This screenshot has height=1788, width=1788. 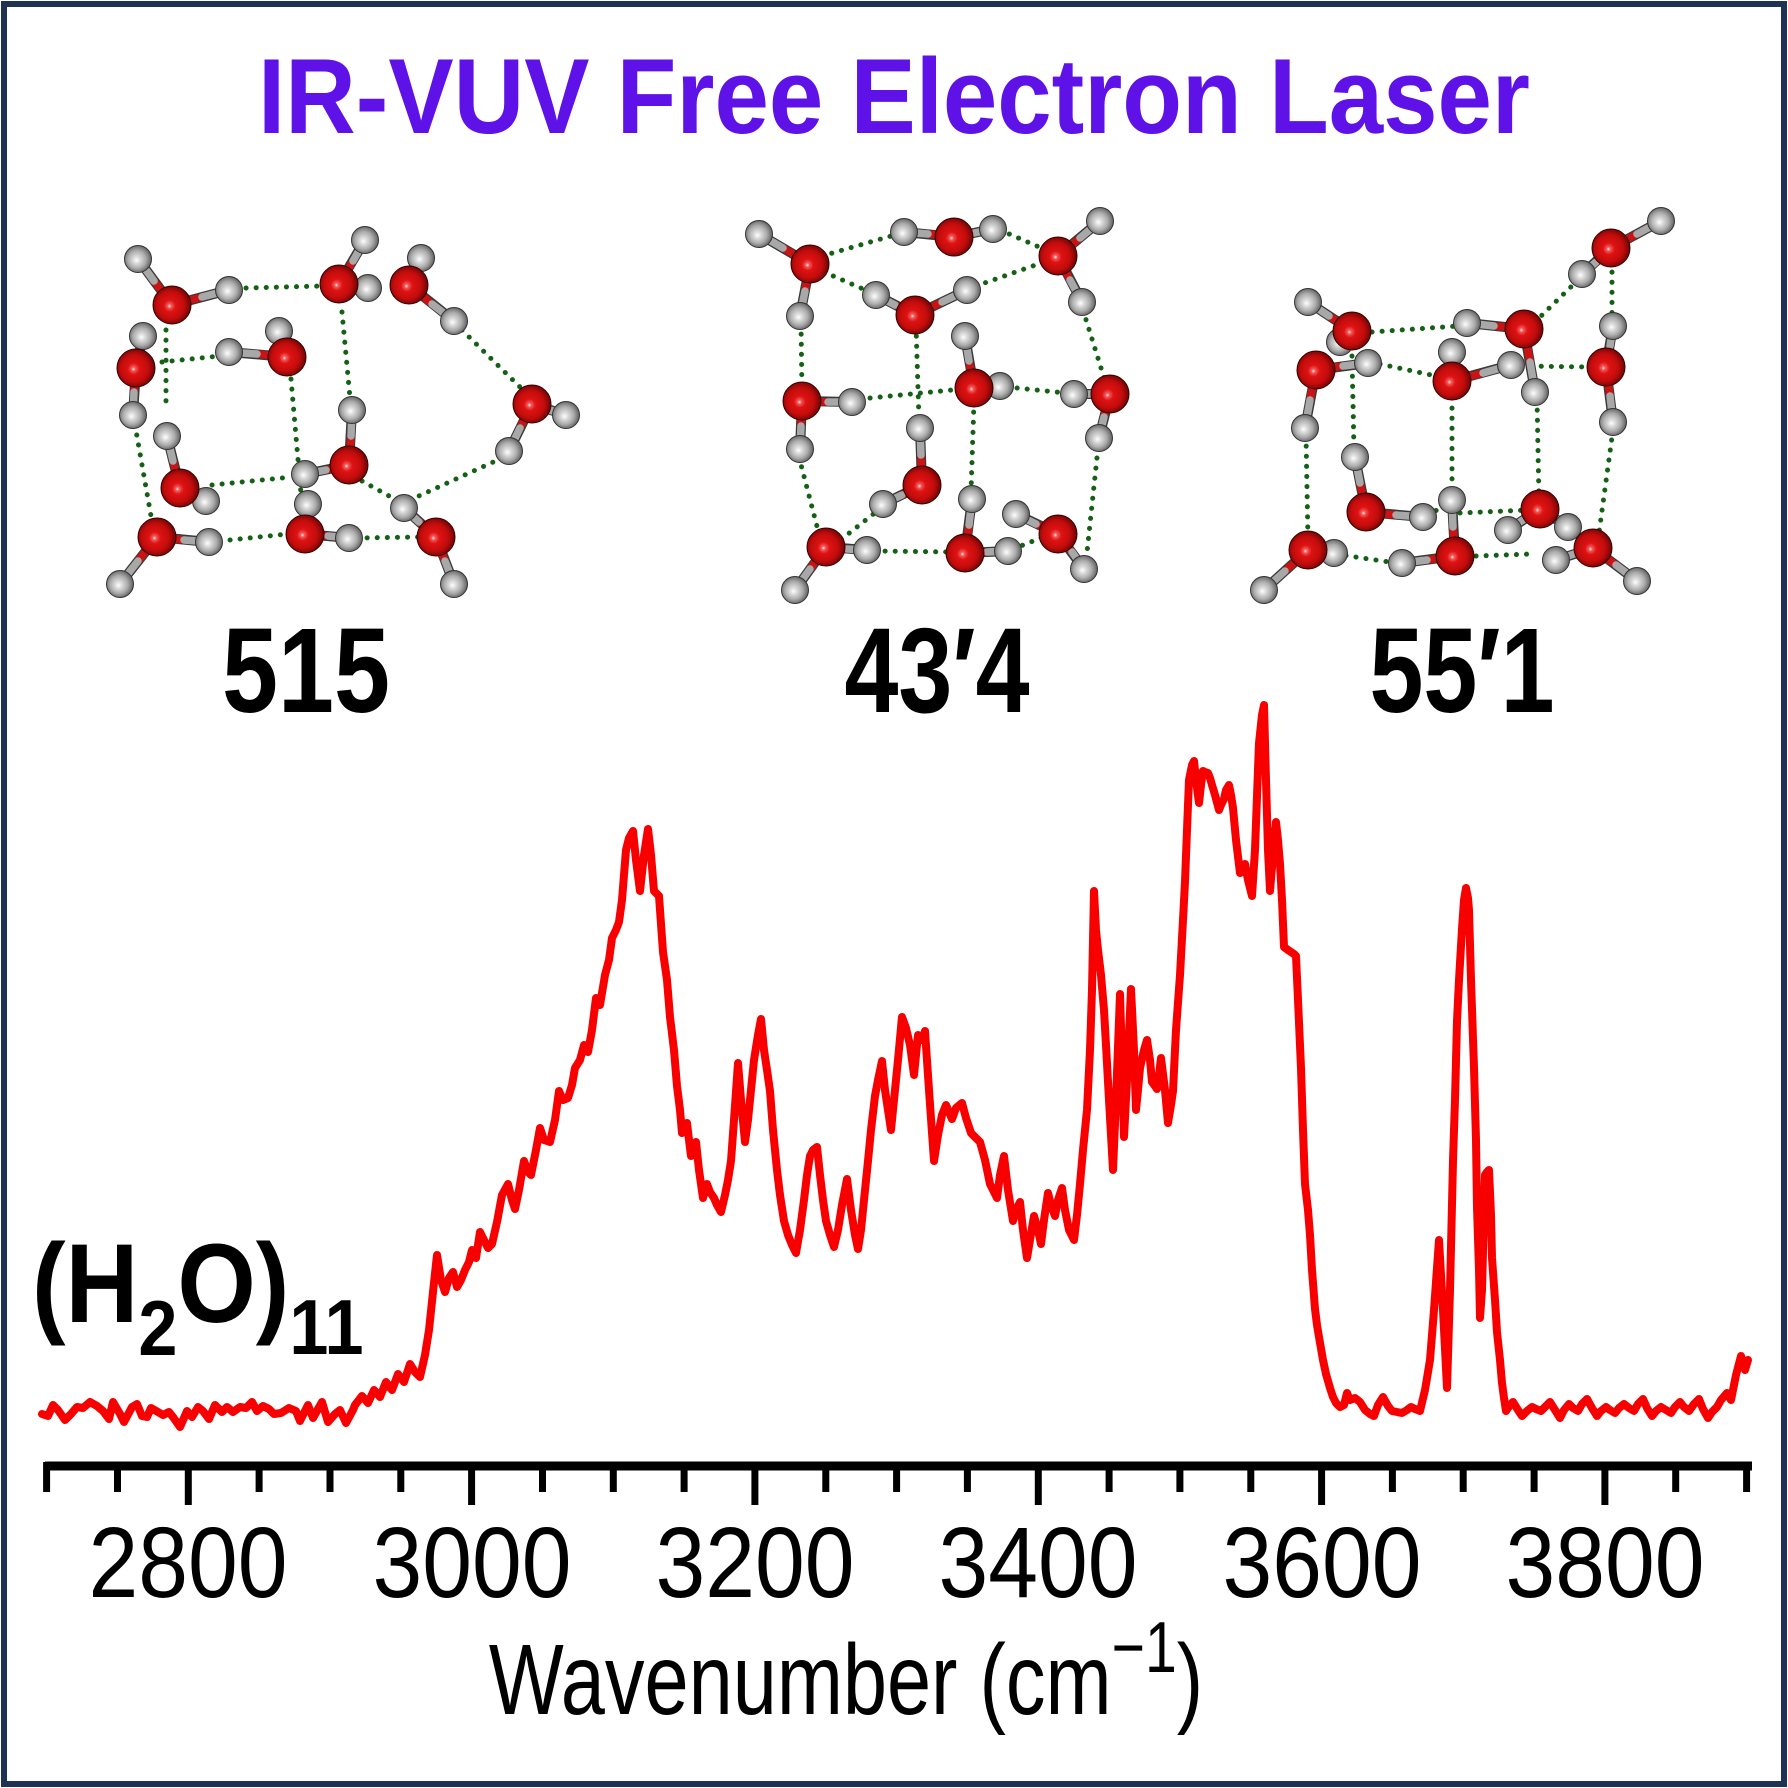 What do you see at coordinates (846, 1672) in the screenshot?
I see `svg-text: Wavenumber (cm−1)` at bounding box center [846, 1672].